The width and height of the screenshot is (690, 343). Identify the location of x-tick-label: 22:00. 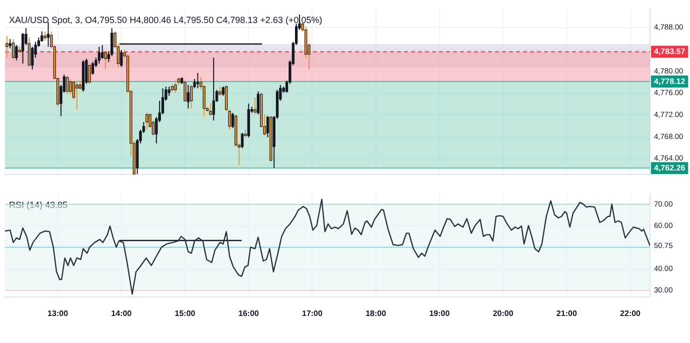
(631, 313).